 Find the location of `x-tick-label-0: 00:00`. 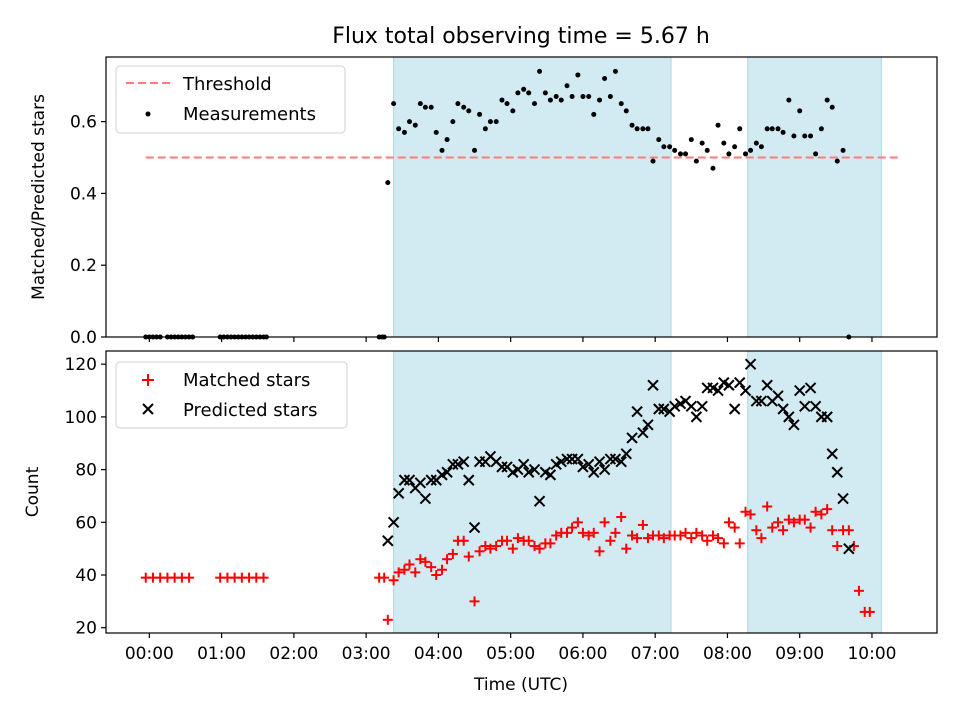

x-tick-label-0: 00:00 is located at coordinates (149, 654).